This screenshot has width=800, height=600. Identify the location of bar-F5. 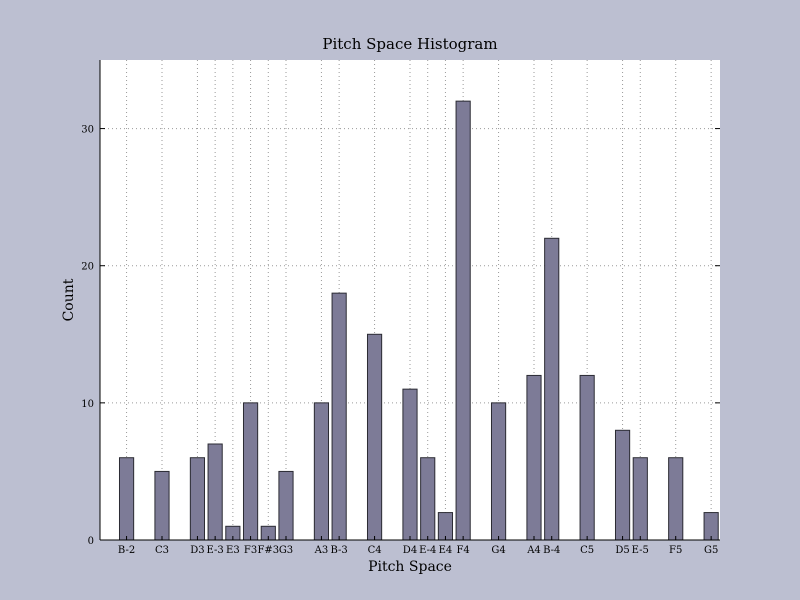
(676, 499).